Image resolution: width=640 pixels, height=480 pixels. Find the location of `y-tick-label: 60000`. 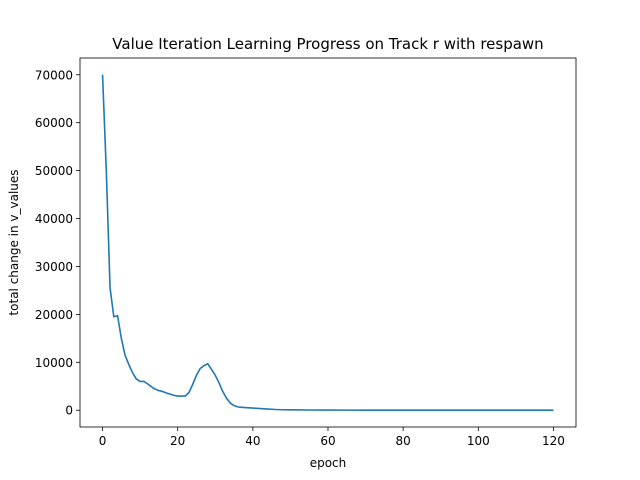

y-tick-label: 60000 is located at coordinates (54, 123).